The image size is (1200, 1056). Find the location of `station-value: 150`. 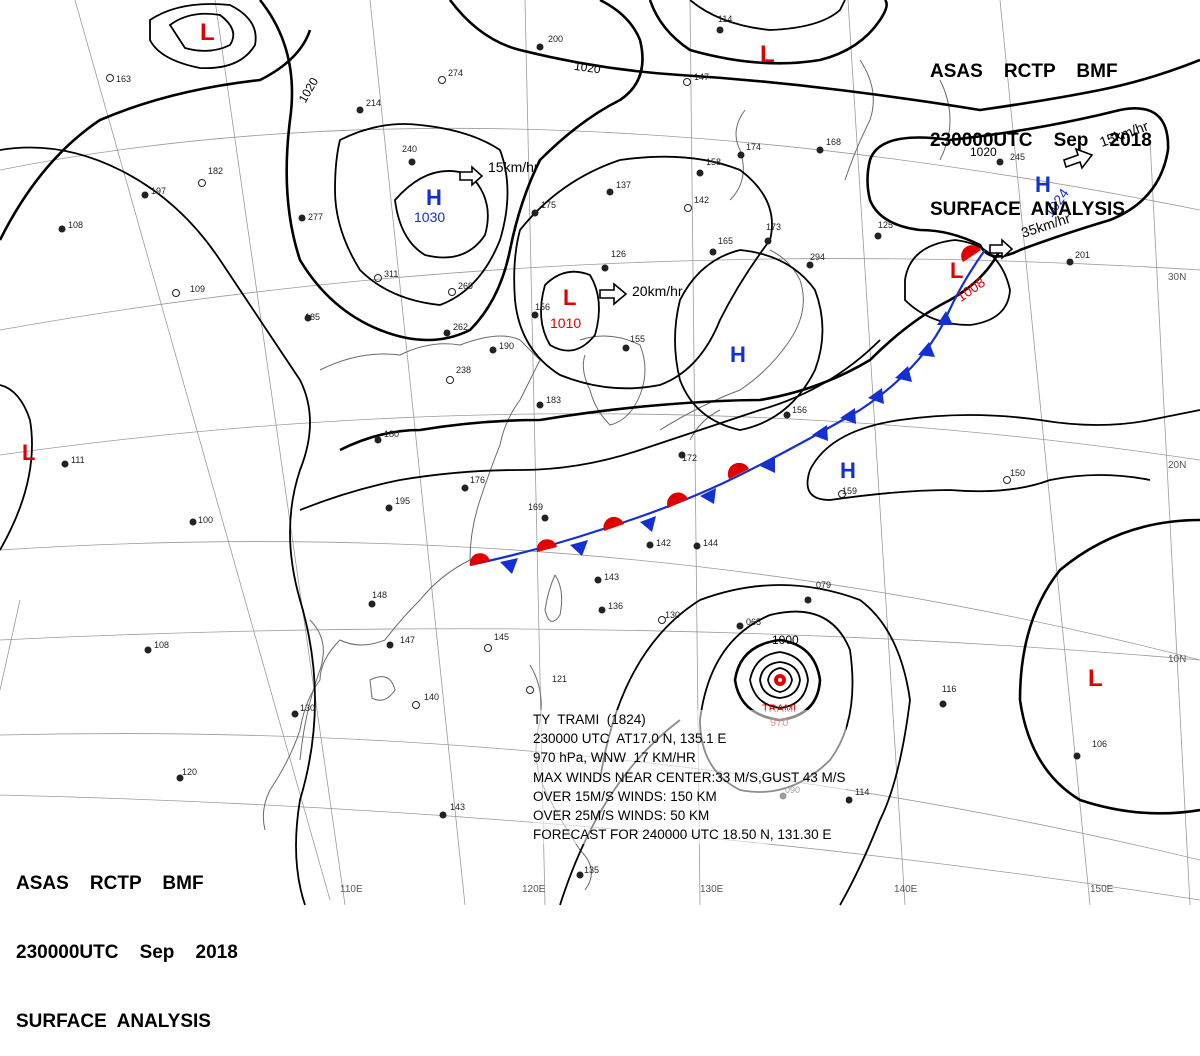

station-value: 150 is located at coordinates (1017, 473).